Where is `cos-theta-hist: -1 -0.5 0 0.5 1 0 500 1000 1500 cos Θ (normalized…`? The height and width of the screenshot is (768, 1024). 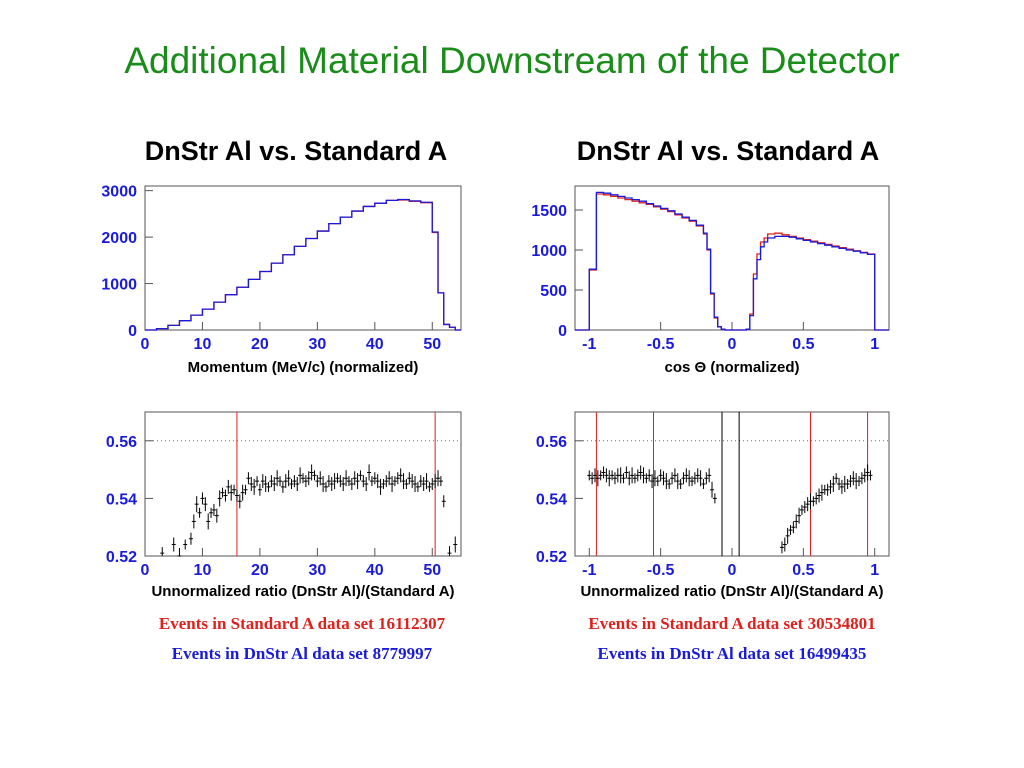
cos-theta-hist: -1 -0.5 0 0.5 1 0 500 1000 1500 cos Θ (normalized… is located at coordinates (710, 280).